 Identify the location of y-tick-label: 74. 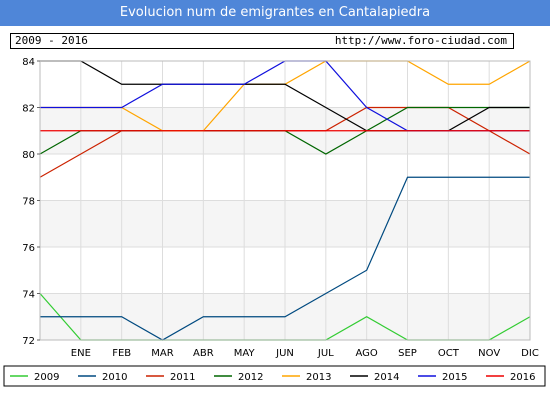
(28, 295).